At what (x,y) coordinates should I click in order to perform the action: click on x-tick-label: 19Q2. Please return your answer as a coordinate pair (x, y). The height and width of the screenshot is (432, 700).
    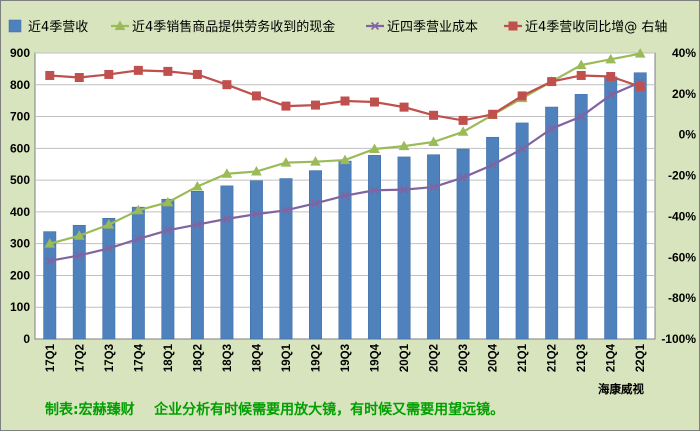
    Looking at the image, I should click on (316, 358).